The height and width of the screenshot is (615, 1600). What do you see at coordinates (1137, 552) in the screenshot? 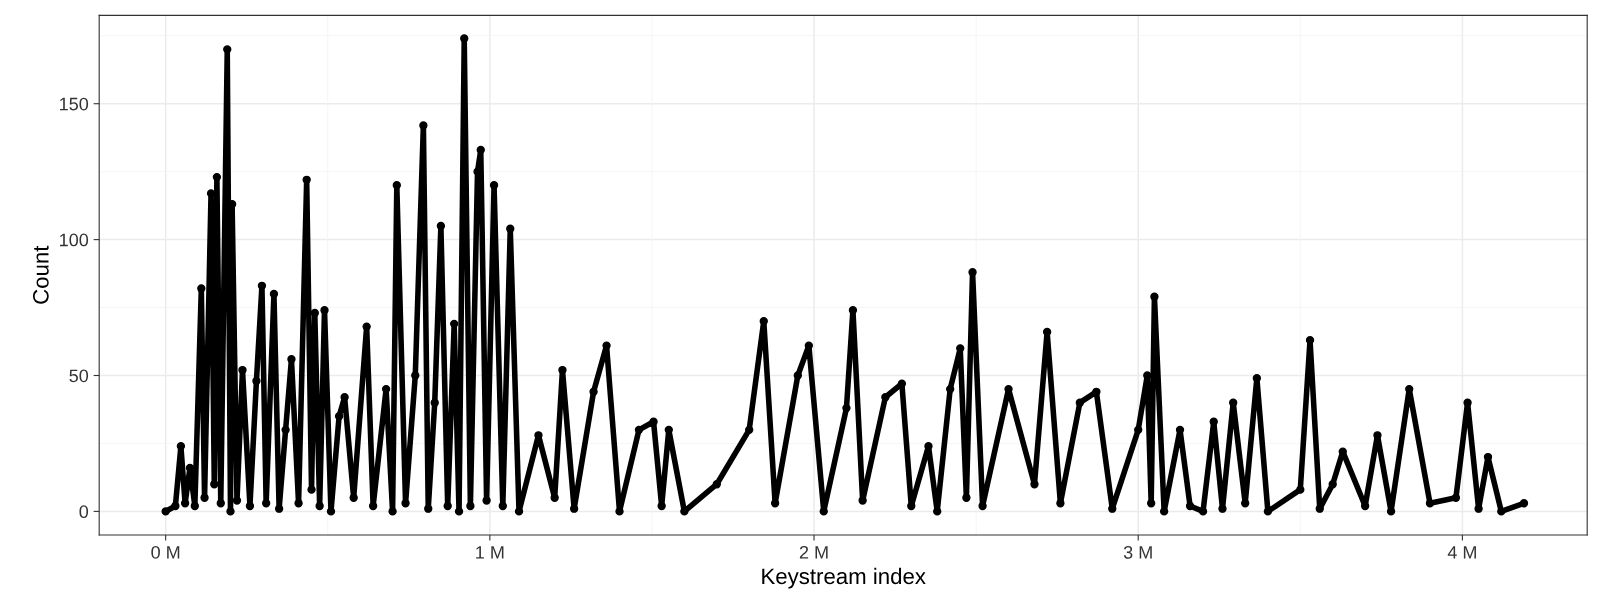
I see `x-tick-label: 3 M` at bounding box center [1137, 552].